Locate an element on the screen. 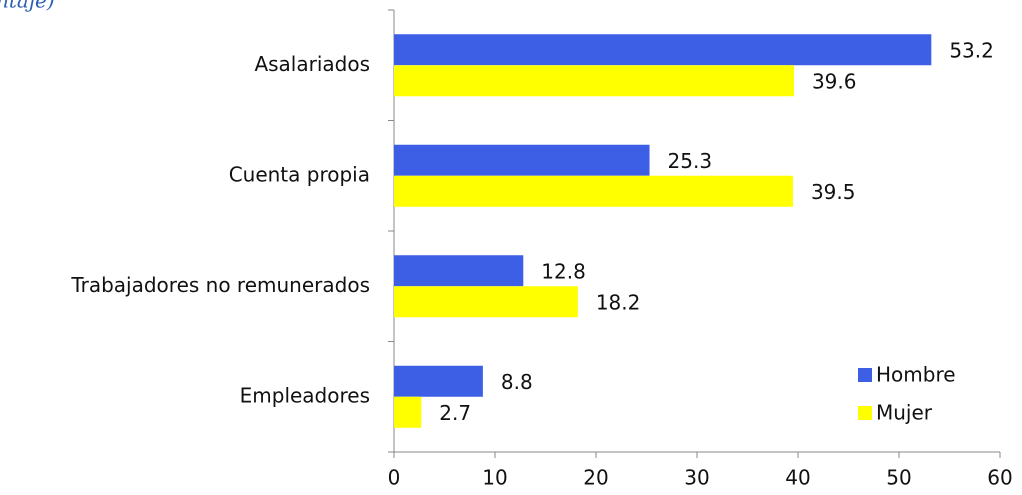 The height and width of the screenshot is (495, 1022). x-tick-label: 20 is located at coordinates (595, 478).